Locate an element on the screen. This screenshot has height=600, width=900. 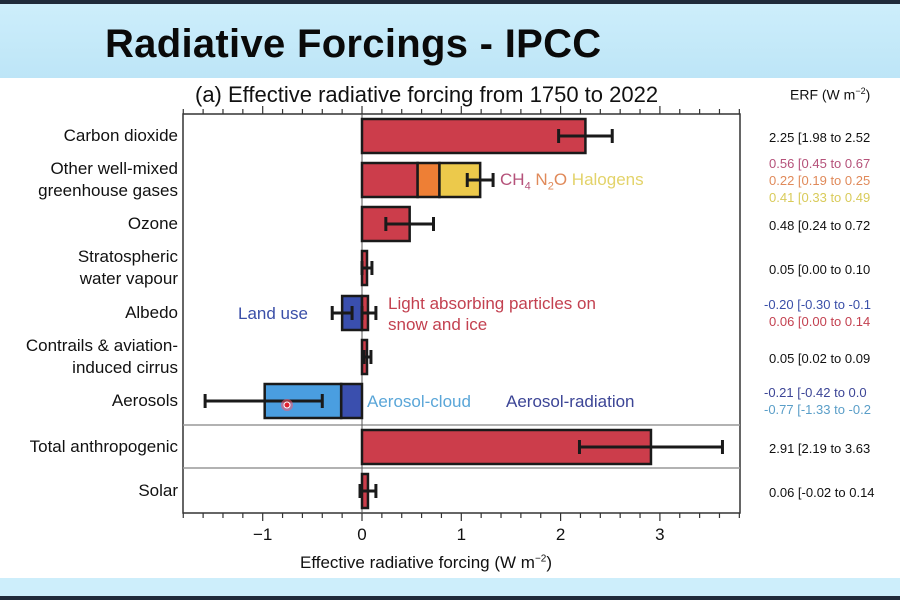
erf-value: 0.06 [0.00 to 0.14 is located at coordinates (820, 321).